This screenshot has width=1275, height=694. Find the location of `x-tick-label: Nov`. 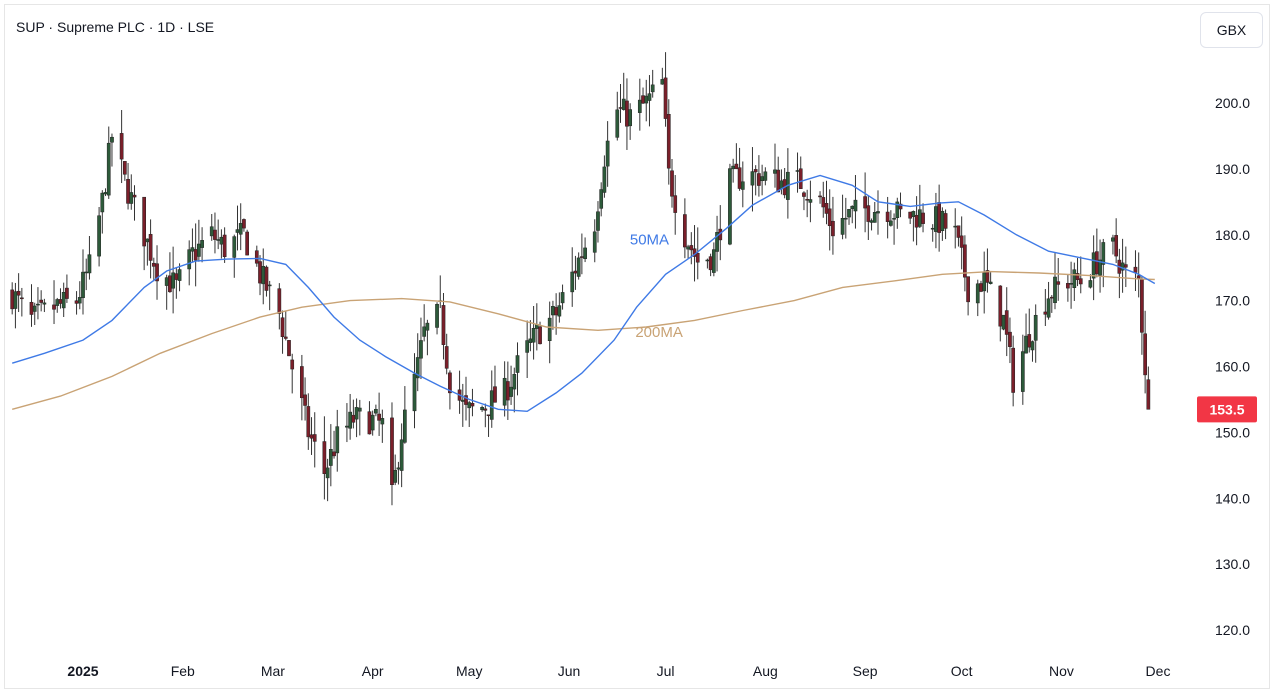

x-tick-label: Nov is located at coordinates (1061, 671).